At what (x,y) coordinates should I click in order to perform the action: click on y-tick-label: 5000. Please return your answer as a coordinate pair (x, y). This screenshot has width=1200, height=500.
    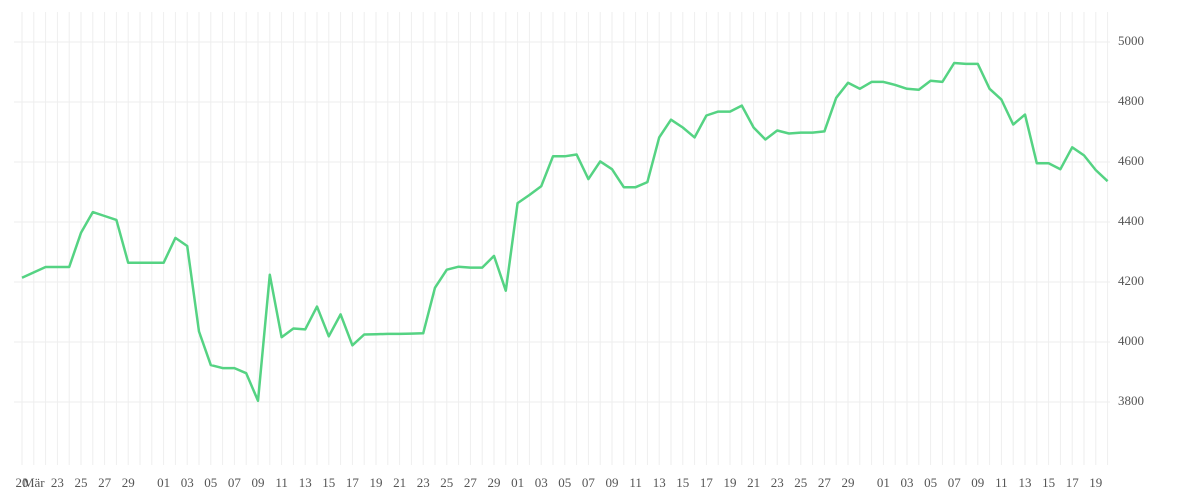
    Looking at the image, I should click on (1131, 40).